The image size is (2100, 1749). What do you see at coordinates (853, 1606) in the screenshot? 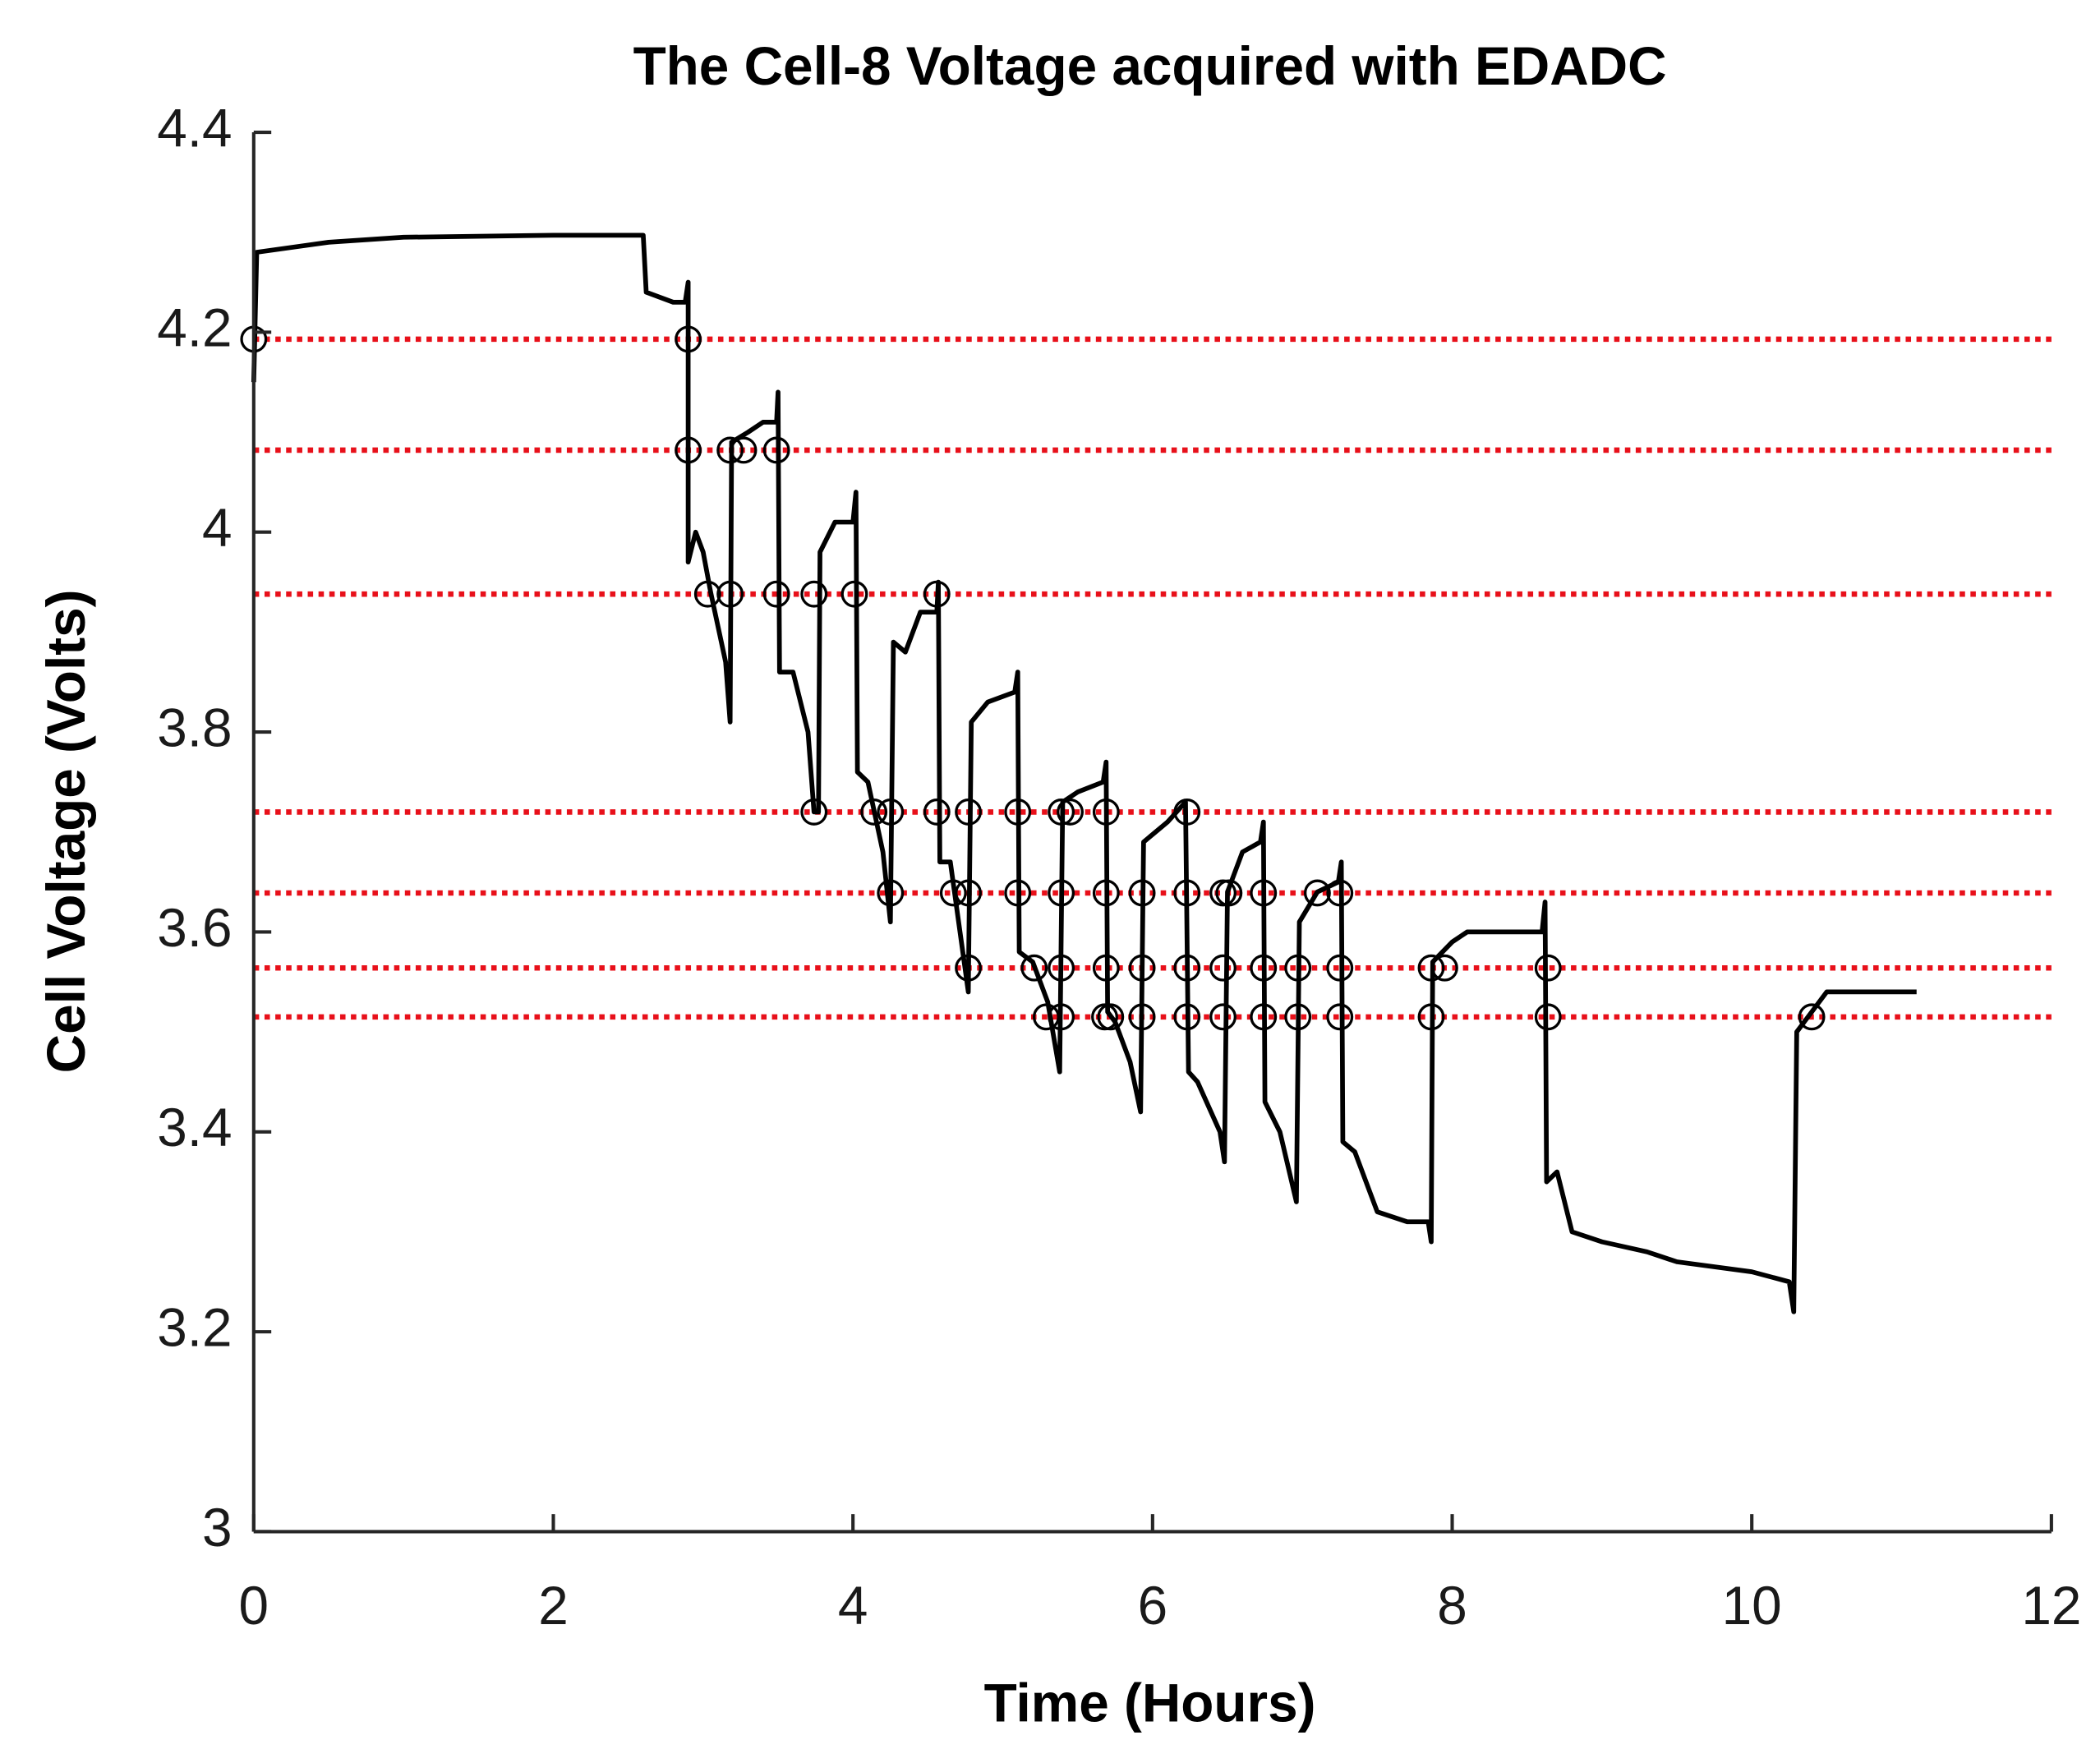
I see `x-tick-label: 4` at bounding box center [853, 1606].